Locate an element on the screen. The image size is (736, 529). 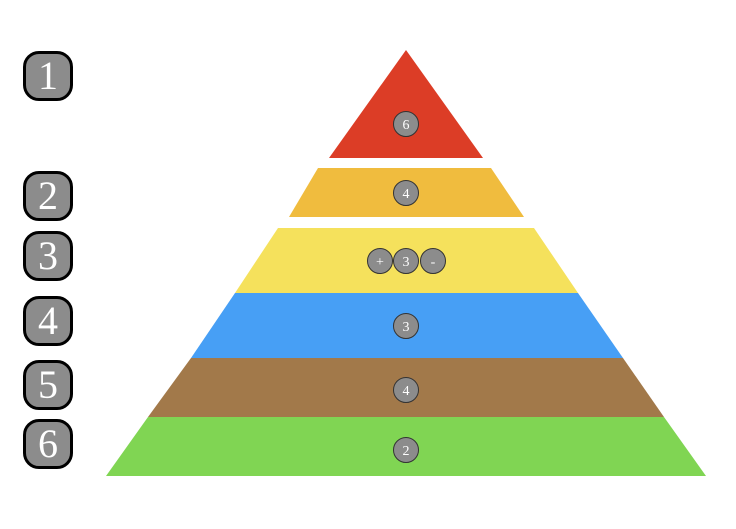
tier-2-value-badge: 4 is located at coordinates (406, 193).